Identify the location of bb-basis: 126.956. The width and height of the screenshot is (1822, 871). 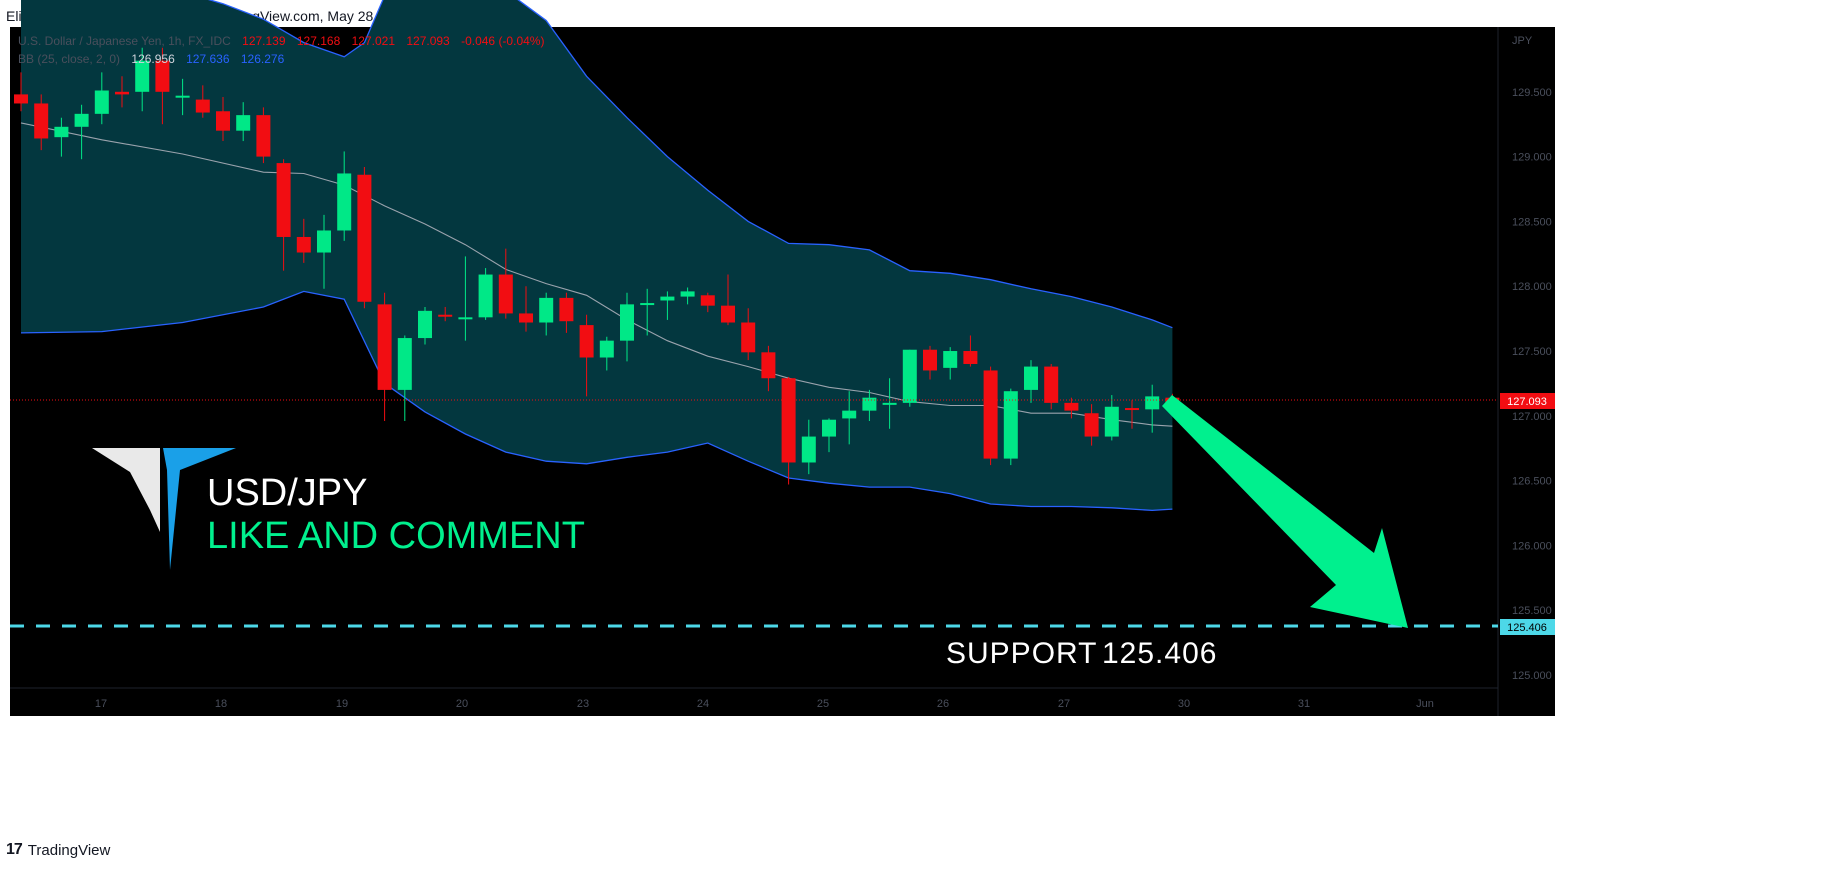
(153, 59).